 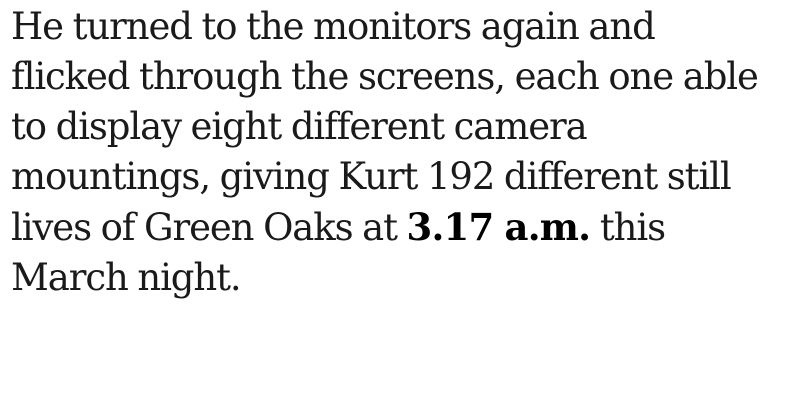 I want to click on time-emphasis: 3.17 a.m., so click(x=498, y=227).